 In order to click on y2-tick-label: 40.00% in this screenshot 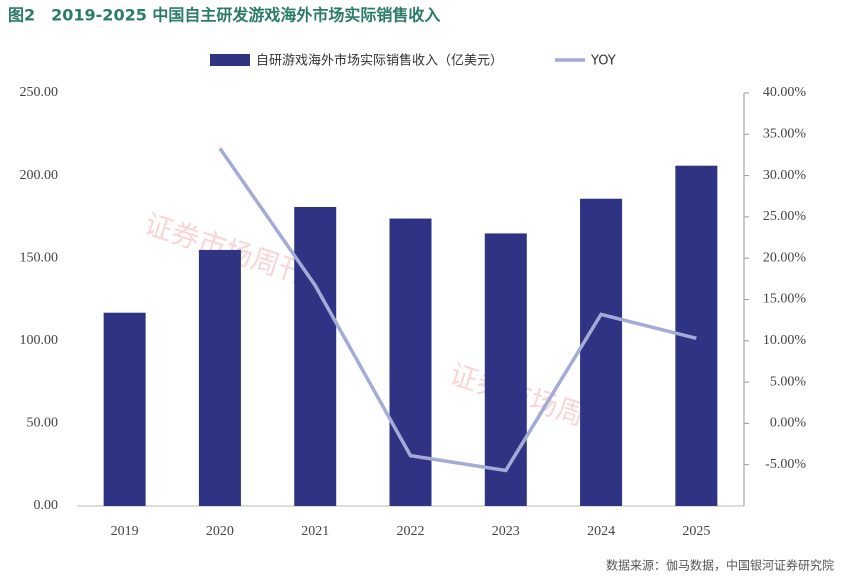, I will do `click(785, 92)`.